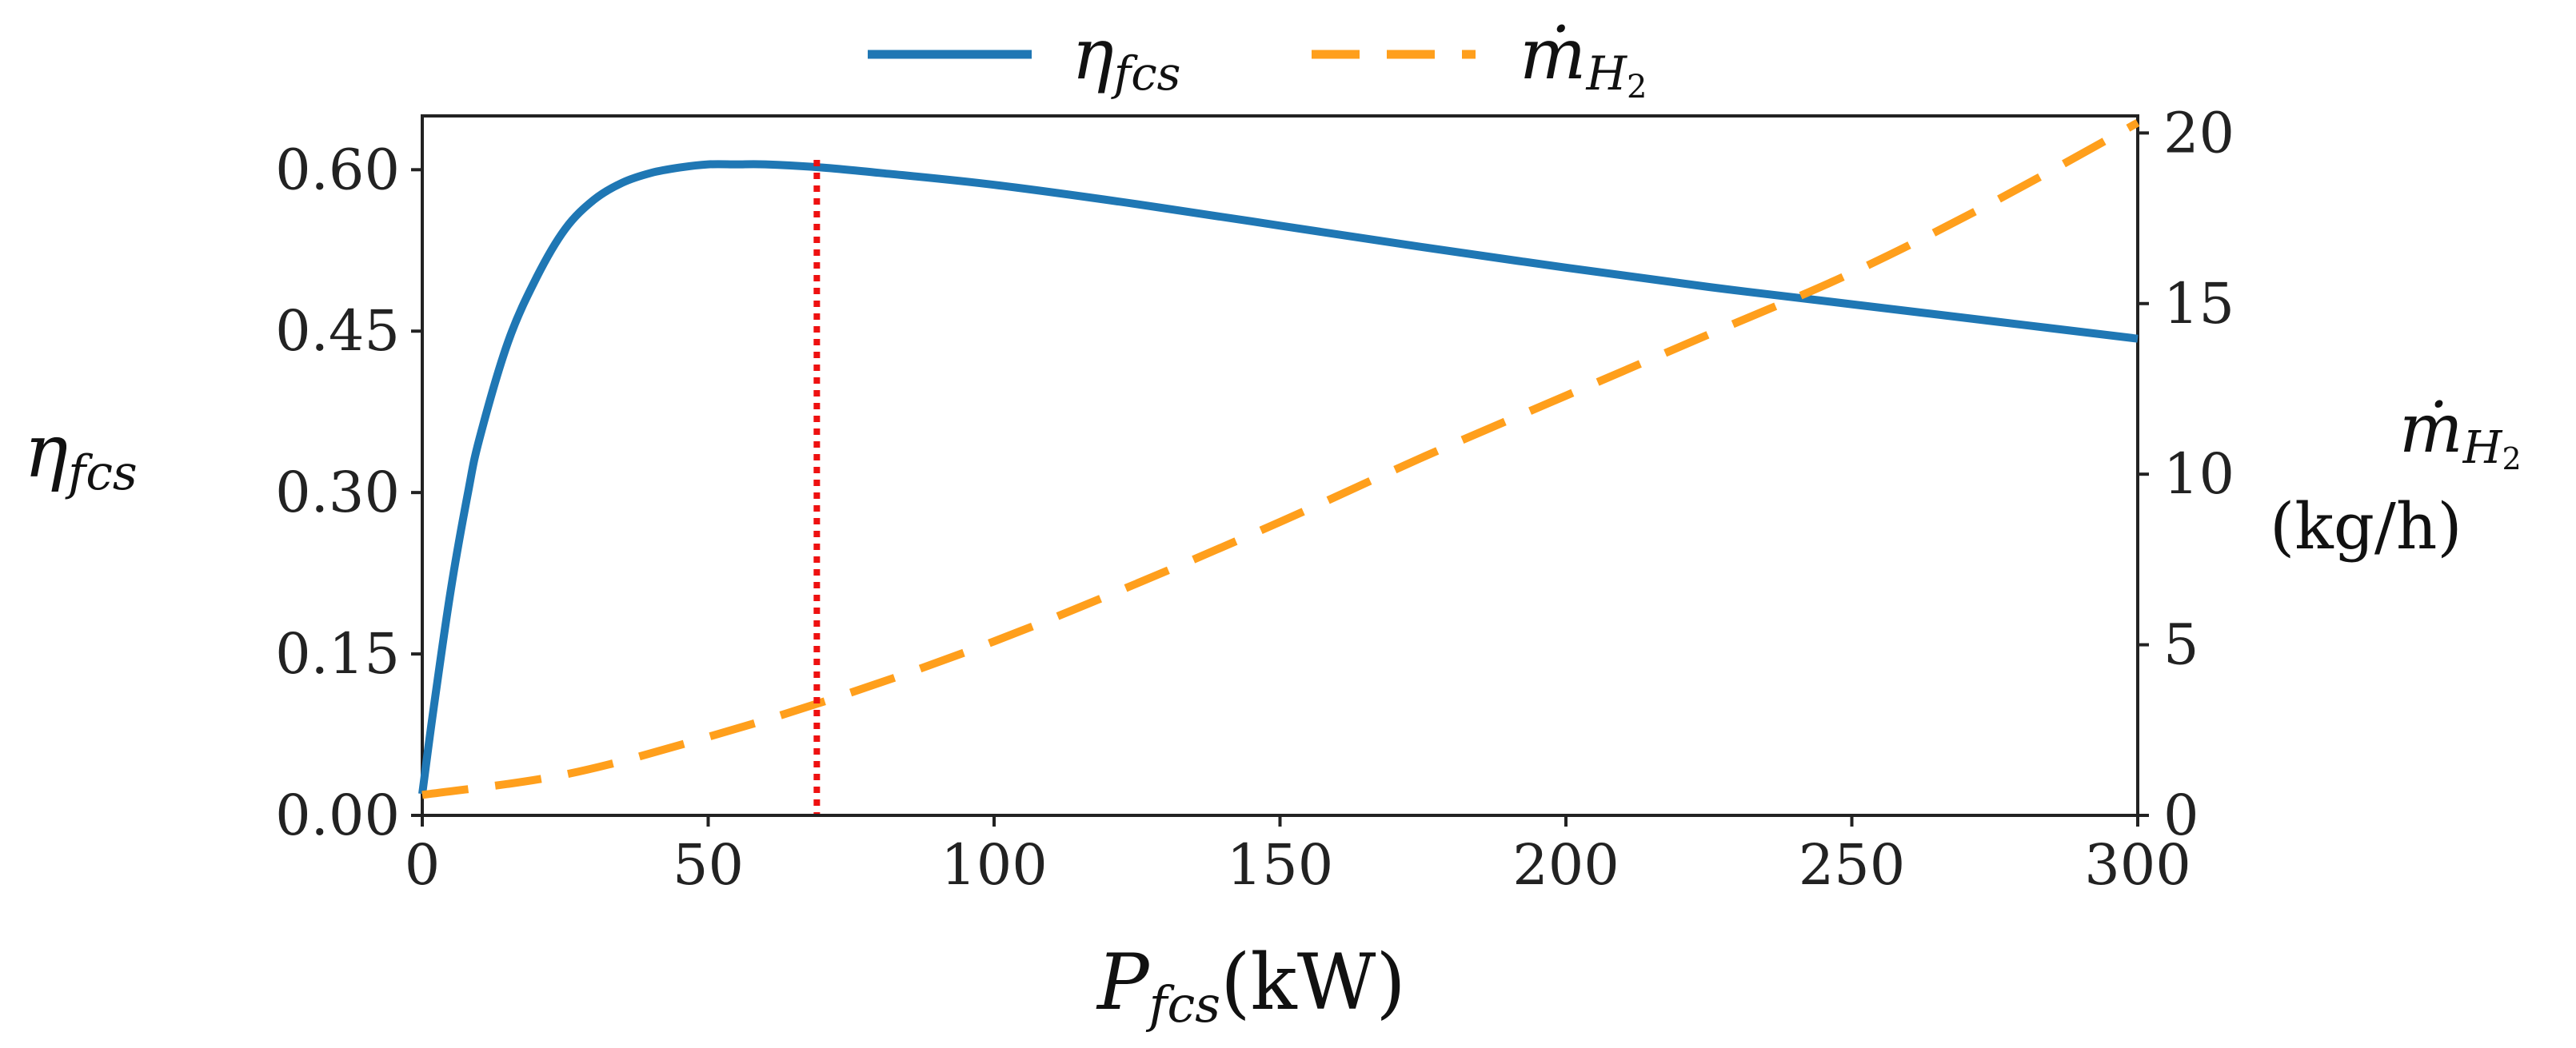  I want to click on right-y-tick-label: 0, so click(2181, 815).